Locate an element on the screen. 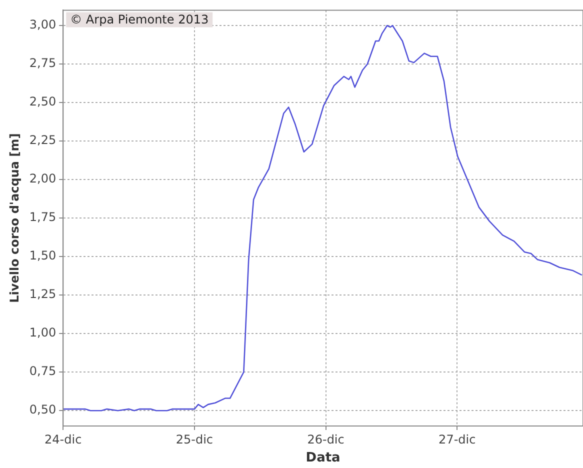 This screenshot has height=468, width=583. y-tick-label: 2,00 is located at coordinates (42, 179).